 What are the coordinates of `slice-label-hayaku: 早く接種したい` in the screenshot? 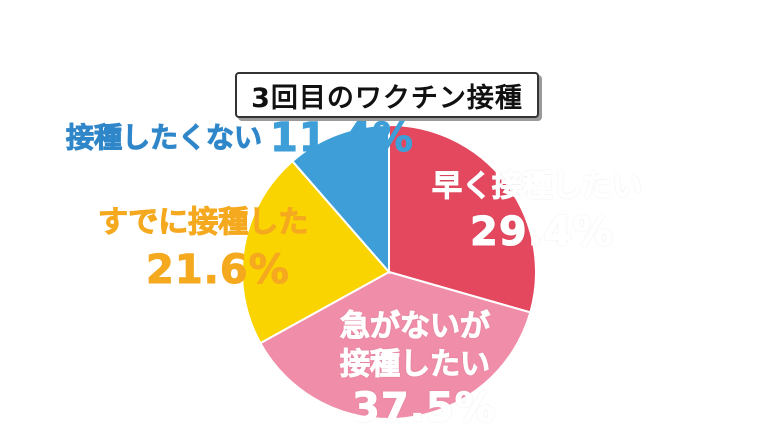 It's located at (537, 186).